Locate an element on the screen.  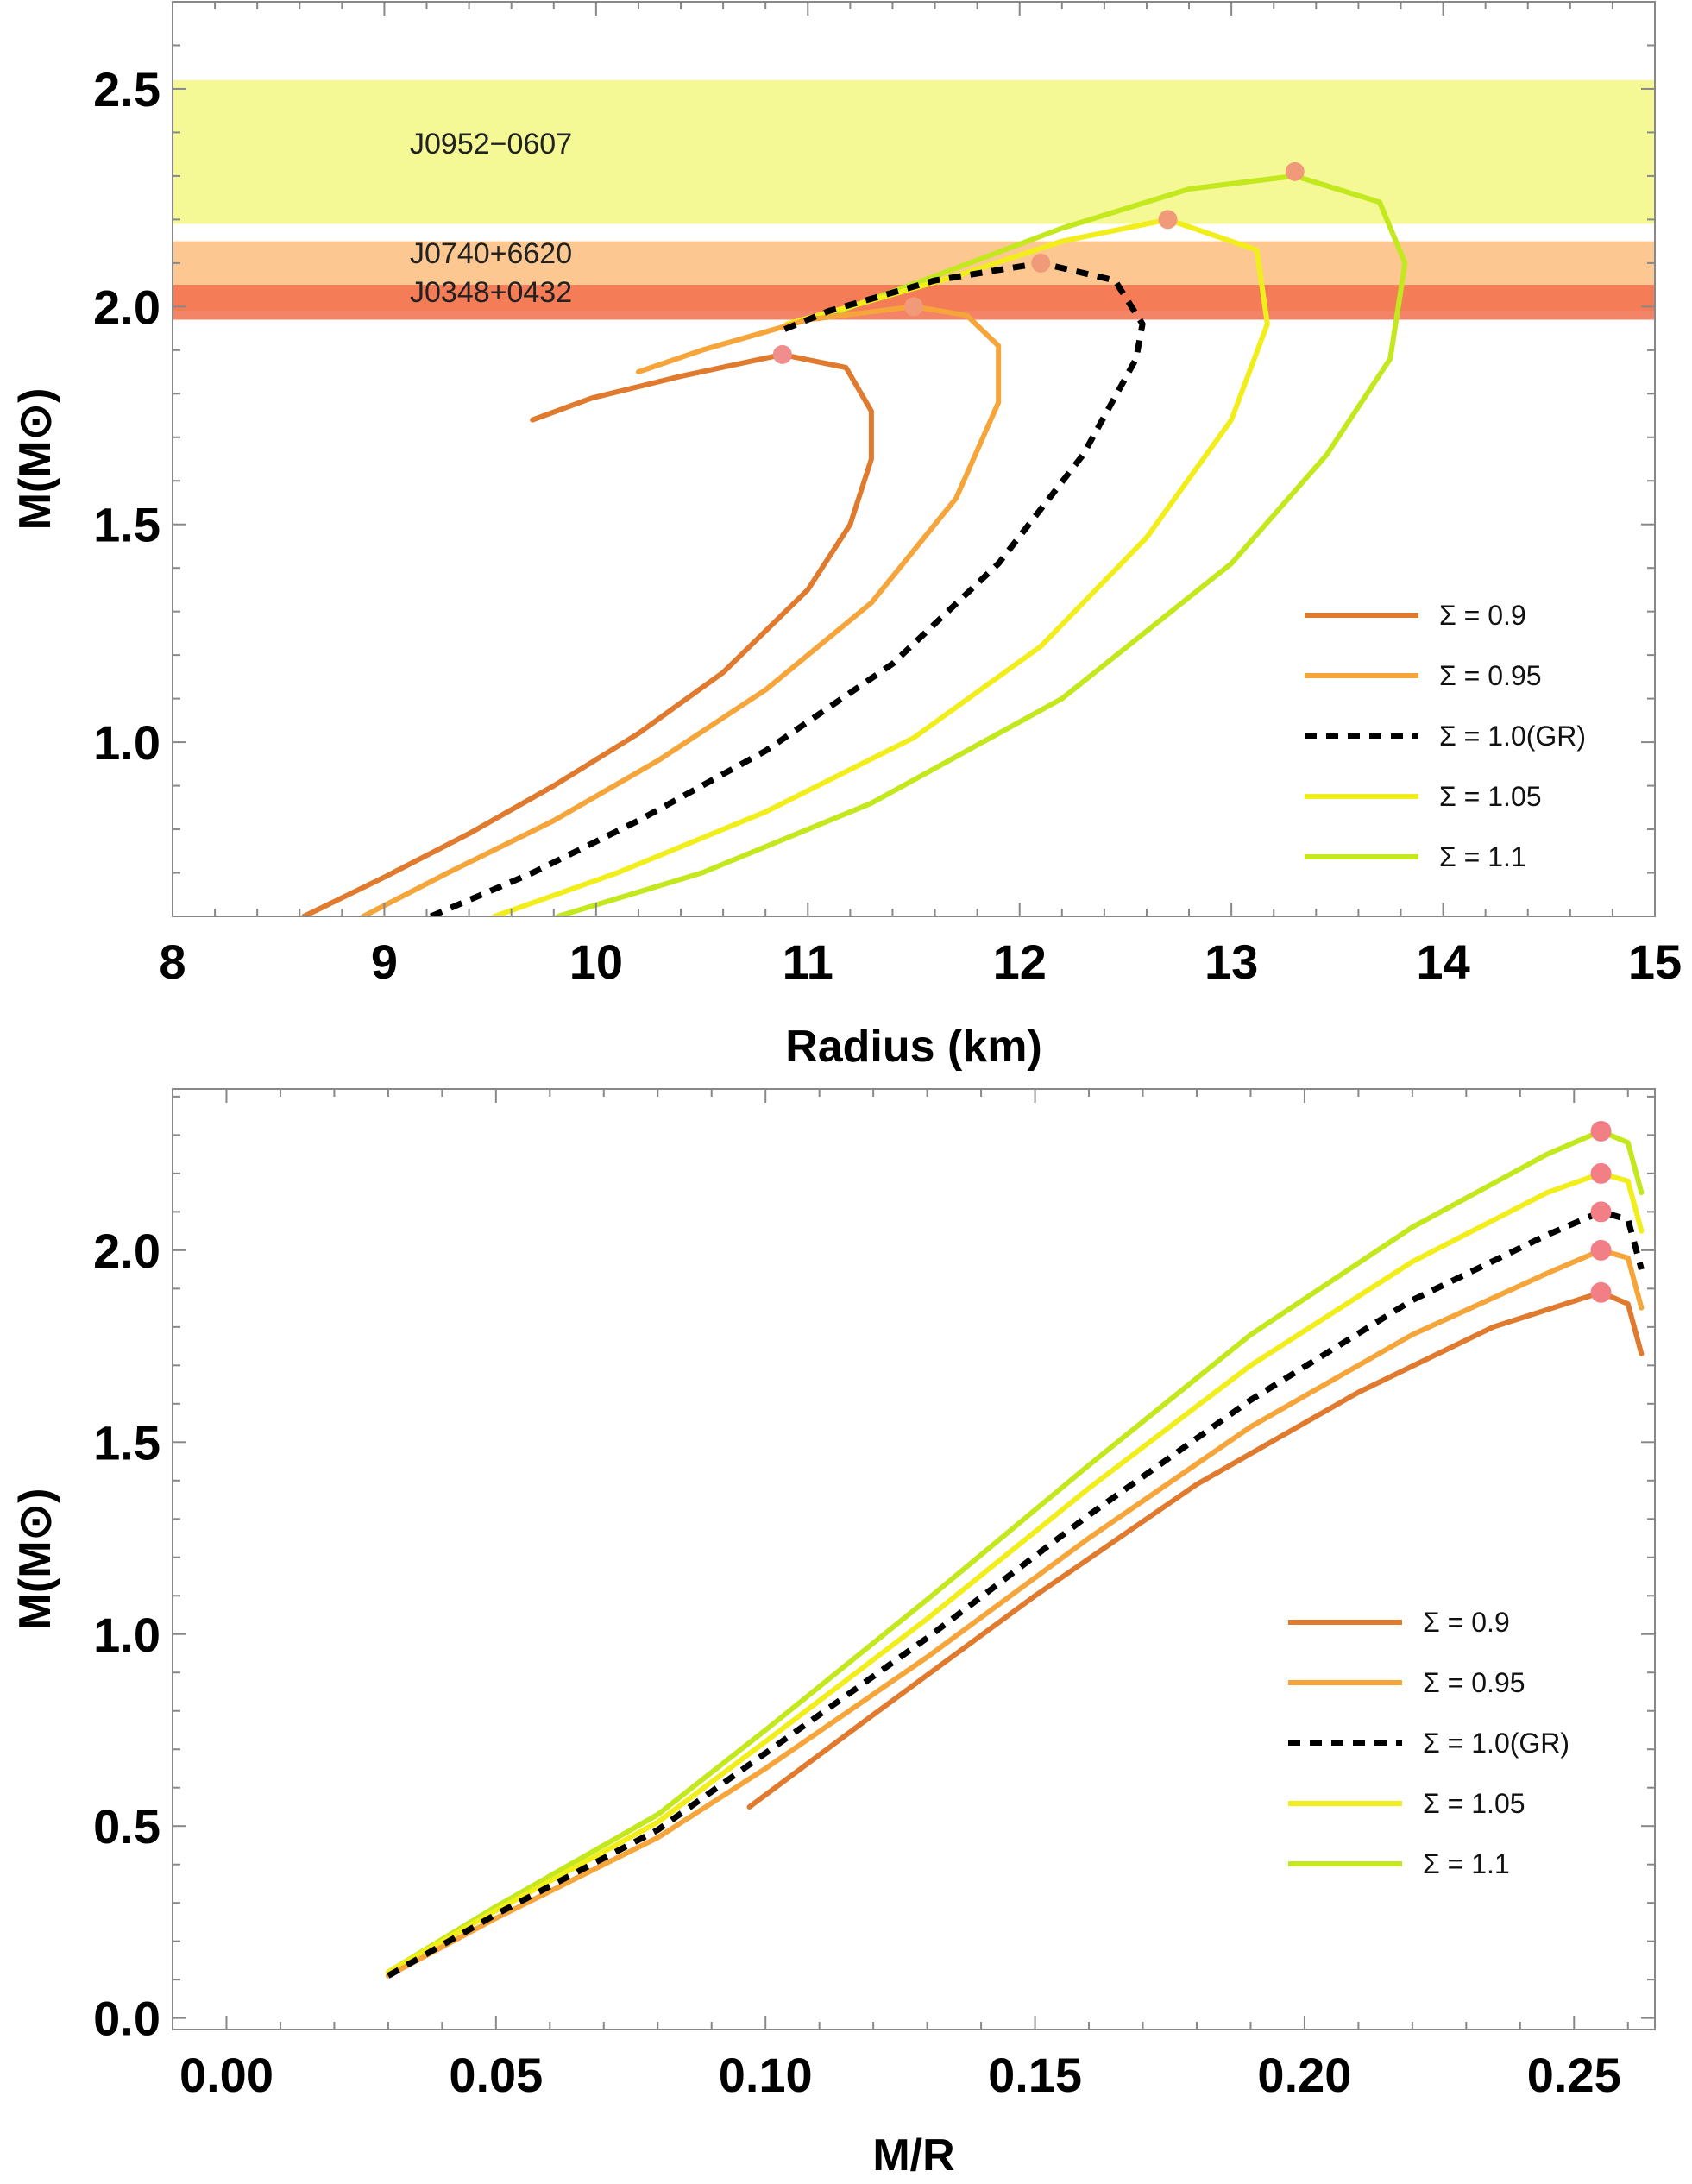
band-label-1: J0740+6620 is located at coordinates (491, 254).